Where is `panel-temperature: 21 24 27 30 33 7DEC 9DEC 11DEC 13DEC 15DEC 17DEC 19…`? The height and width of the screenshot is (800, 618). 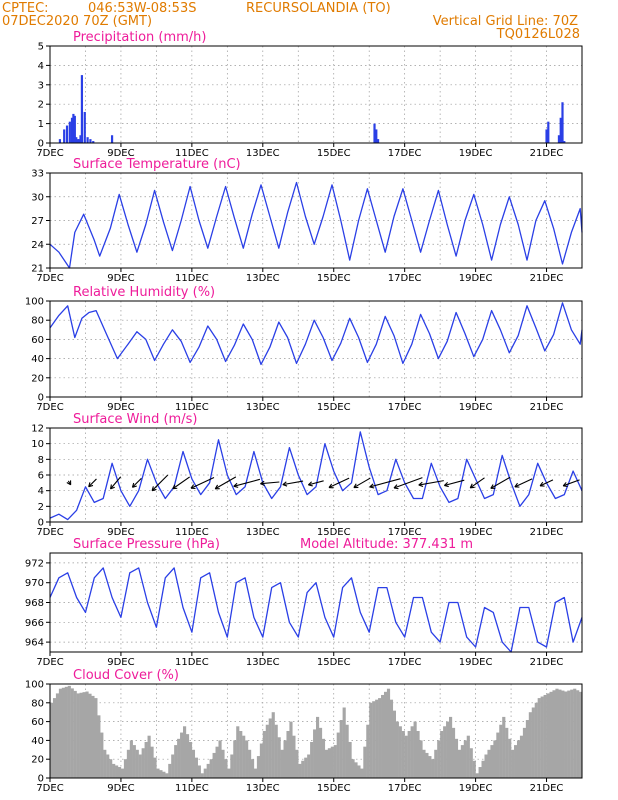 panel-temperature: 21 24 27 30 33 7DEC 9DEC 11DEC 13DEC 15DEC 17DEC 19… is located at coordinates (307, 220).